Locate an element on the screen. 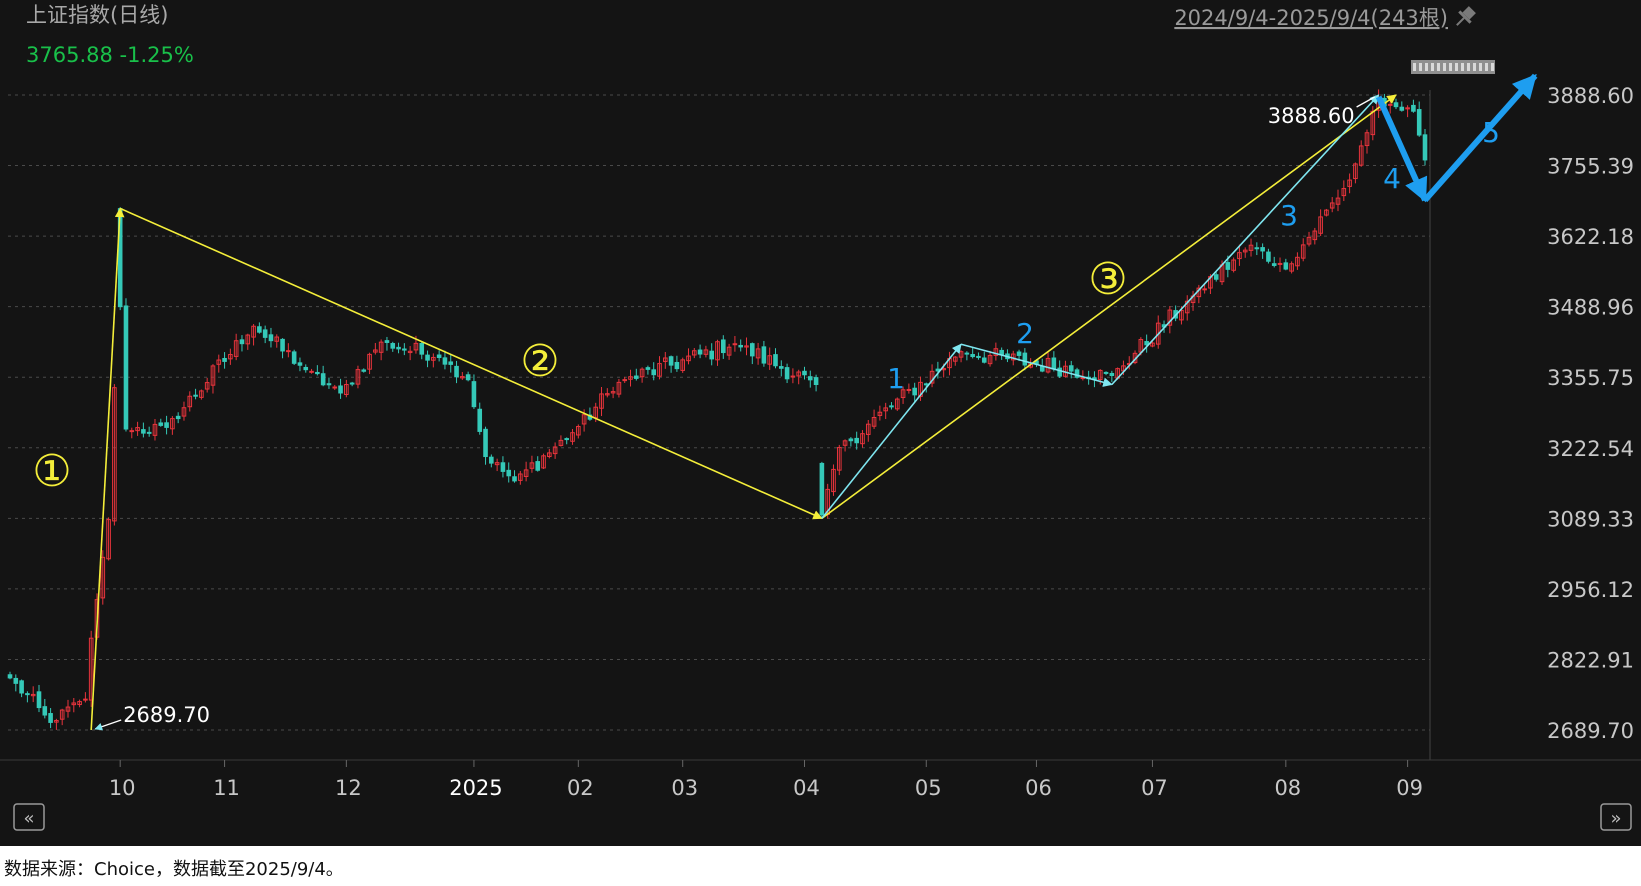  sub-wave-label: 3 is located at coordinates (1289, 215).